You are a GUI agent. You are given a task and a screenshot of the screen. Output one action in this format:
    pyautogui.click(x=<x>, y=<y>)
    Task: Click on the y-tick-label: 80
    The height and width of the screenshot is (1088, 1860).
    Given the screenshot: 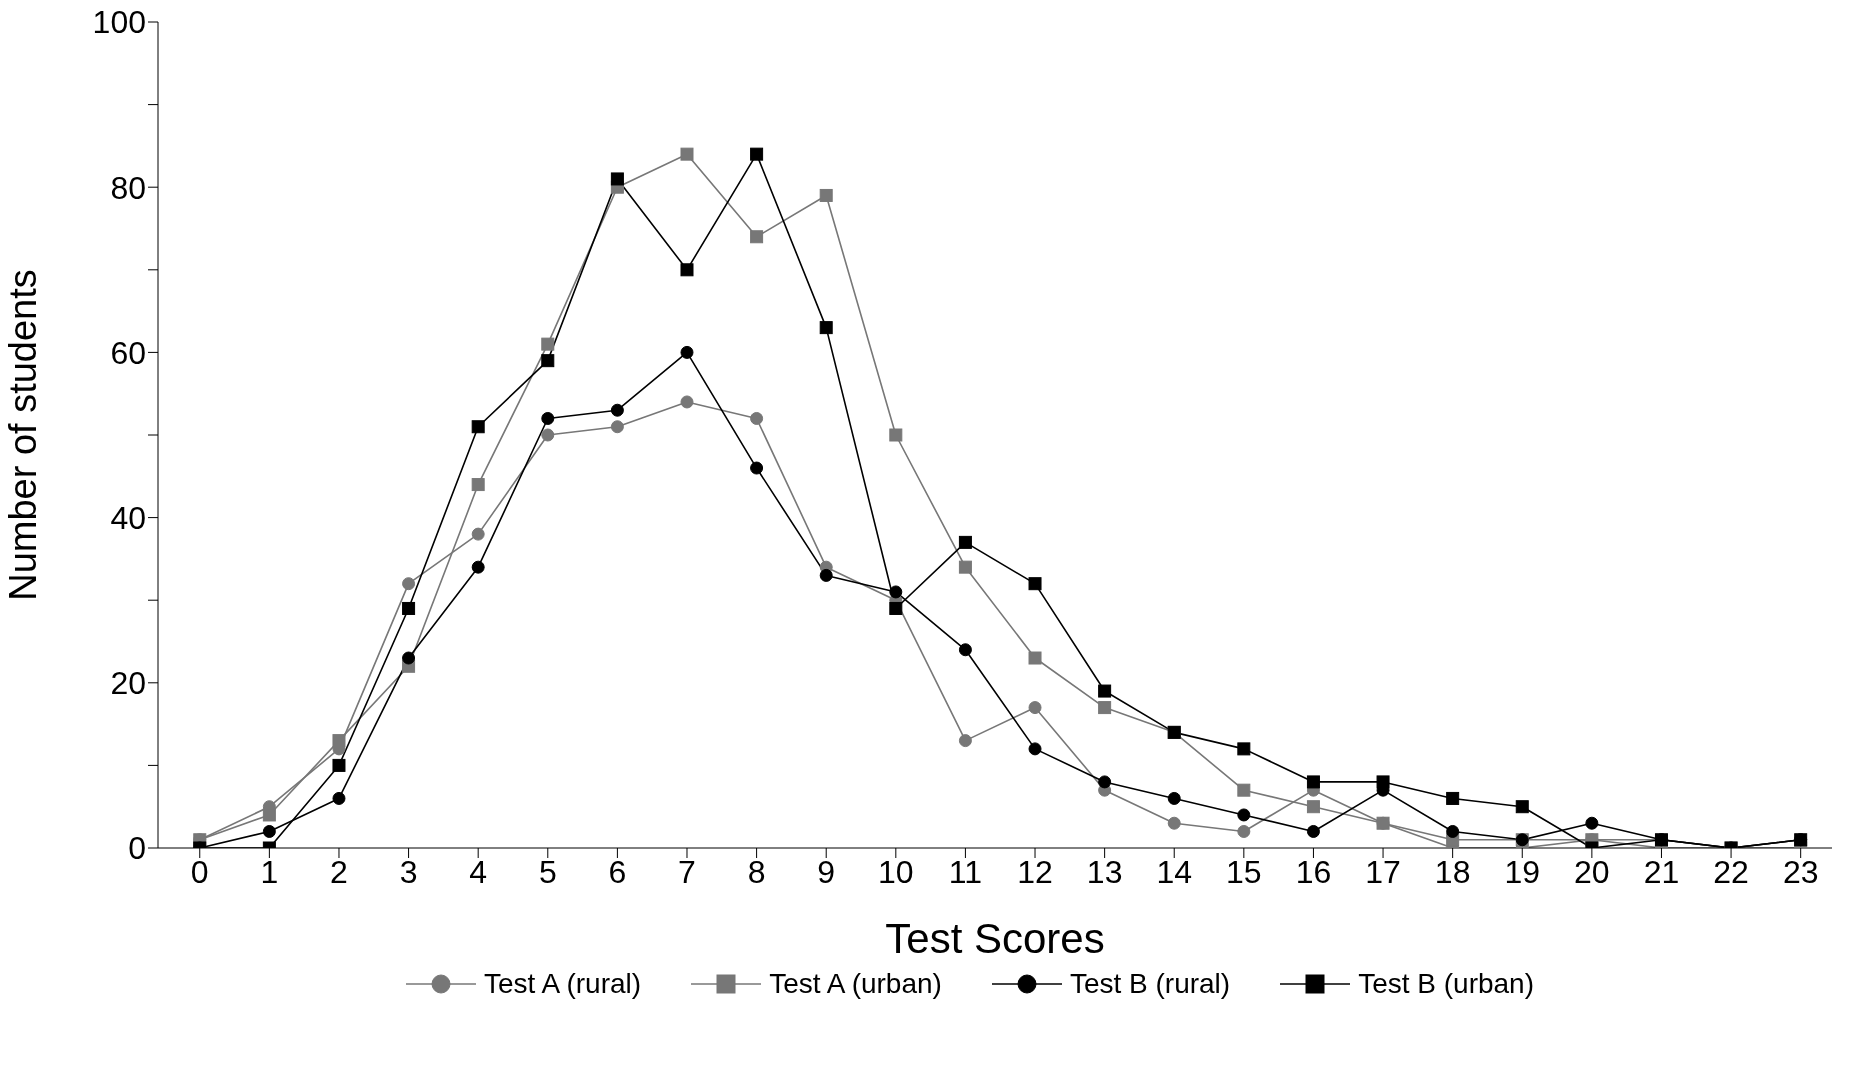 What is the action you would take?
    pyautogui.click(x=128, y=187)
    